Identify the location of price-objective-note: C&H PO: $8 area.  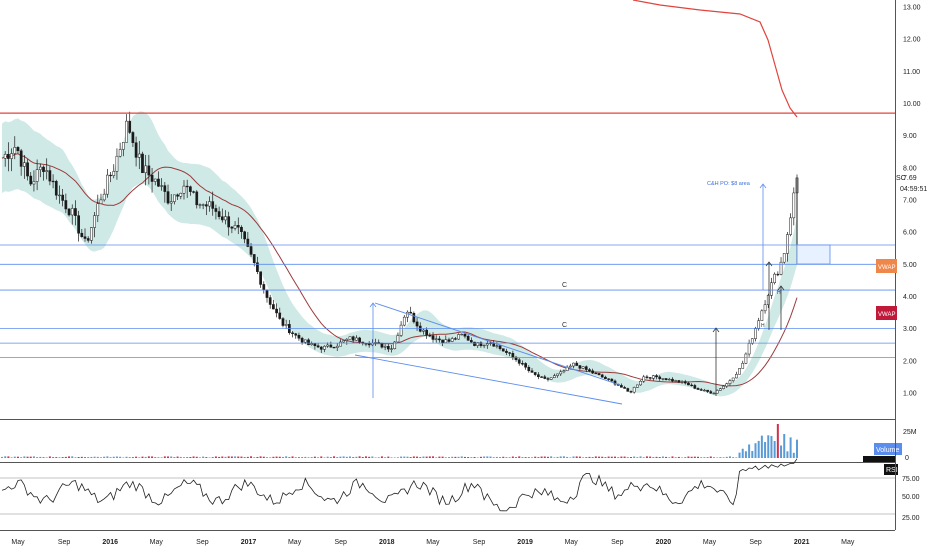
(729, 184).